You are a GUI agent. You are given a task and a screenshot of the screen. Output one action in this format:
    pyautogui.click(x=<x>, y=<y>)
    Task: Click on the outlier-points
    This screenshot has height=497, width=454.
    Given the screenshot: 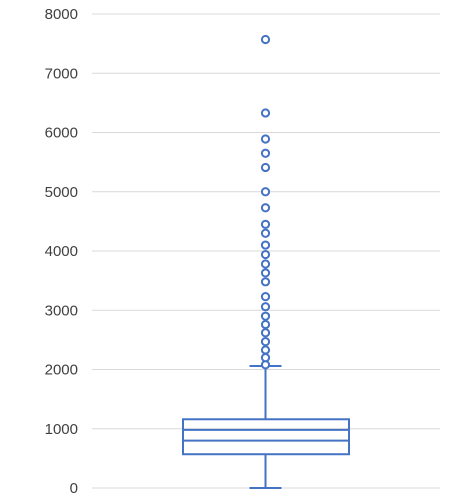 What is the action you would take?
    pyautogui.click(x=265, y=202)
    